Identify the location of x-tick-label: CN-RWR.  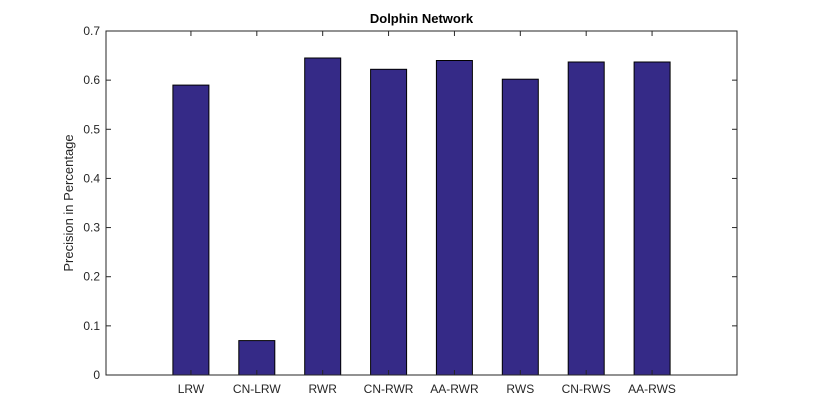
(389, 389).